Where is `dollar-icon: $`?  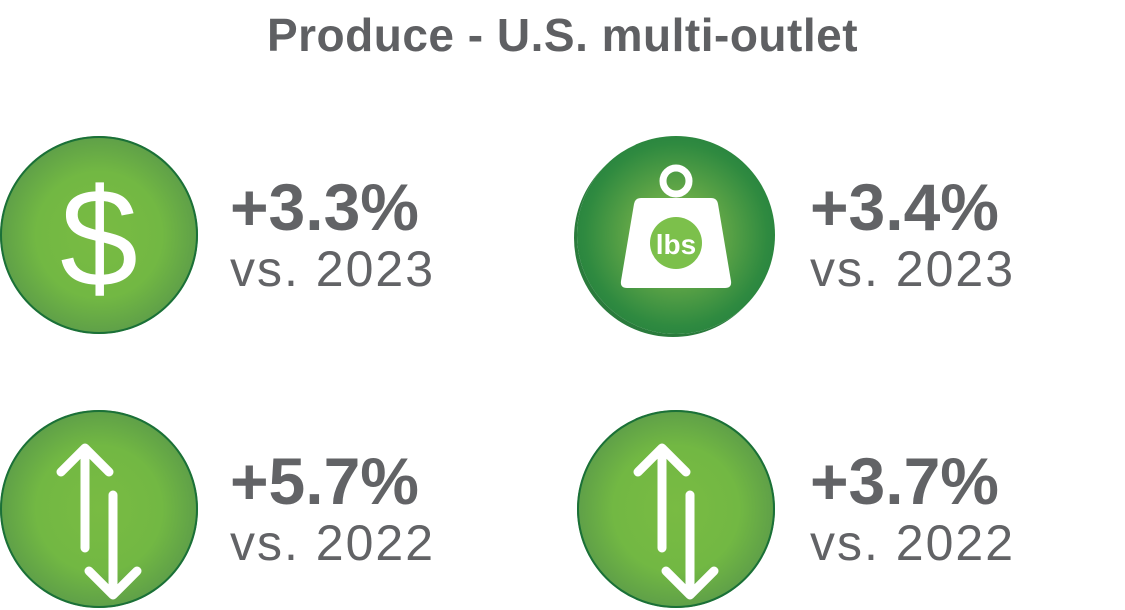
dollar-icon: $ is located at coordinates (99, 235).